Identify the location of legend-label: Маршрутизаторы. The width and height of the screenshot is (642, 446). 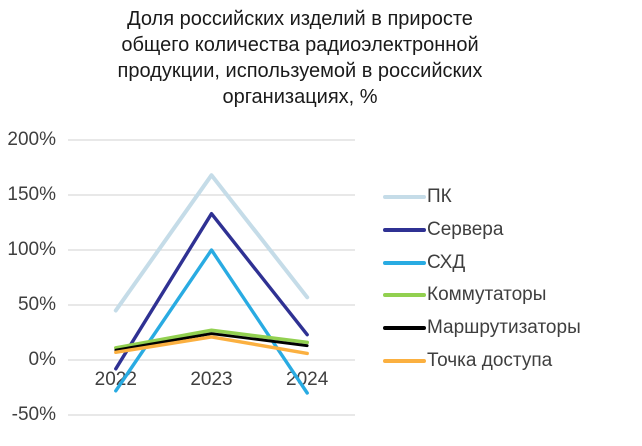
(504, 328).